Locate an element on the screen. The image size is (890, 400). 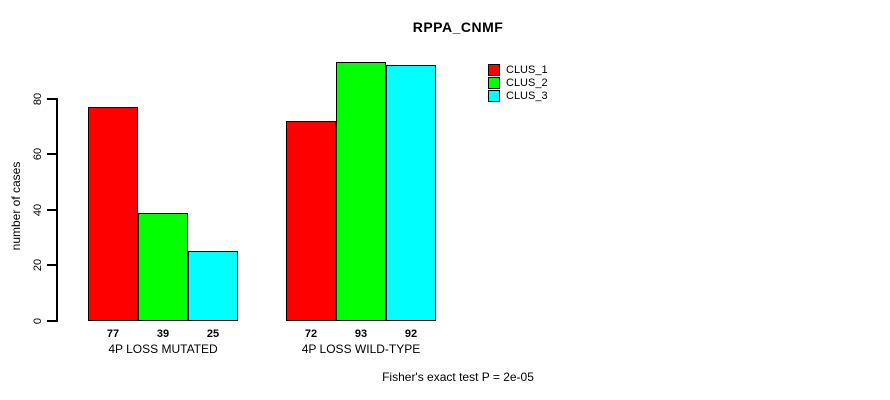
footer-note: Fisher's exact test P = 2e-05 is located at coordinates (458, 377).